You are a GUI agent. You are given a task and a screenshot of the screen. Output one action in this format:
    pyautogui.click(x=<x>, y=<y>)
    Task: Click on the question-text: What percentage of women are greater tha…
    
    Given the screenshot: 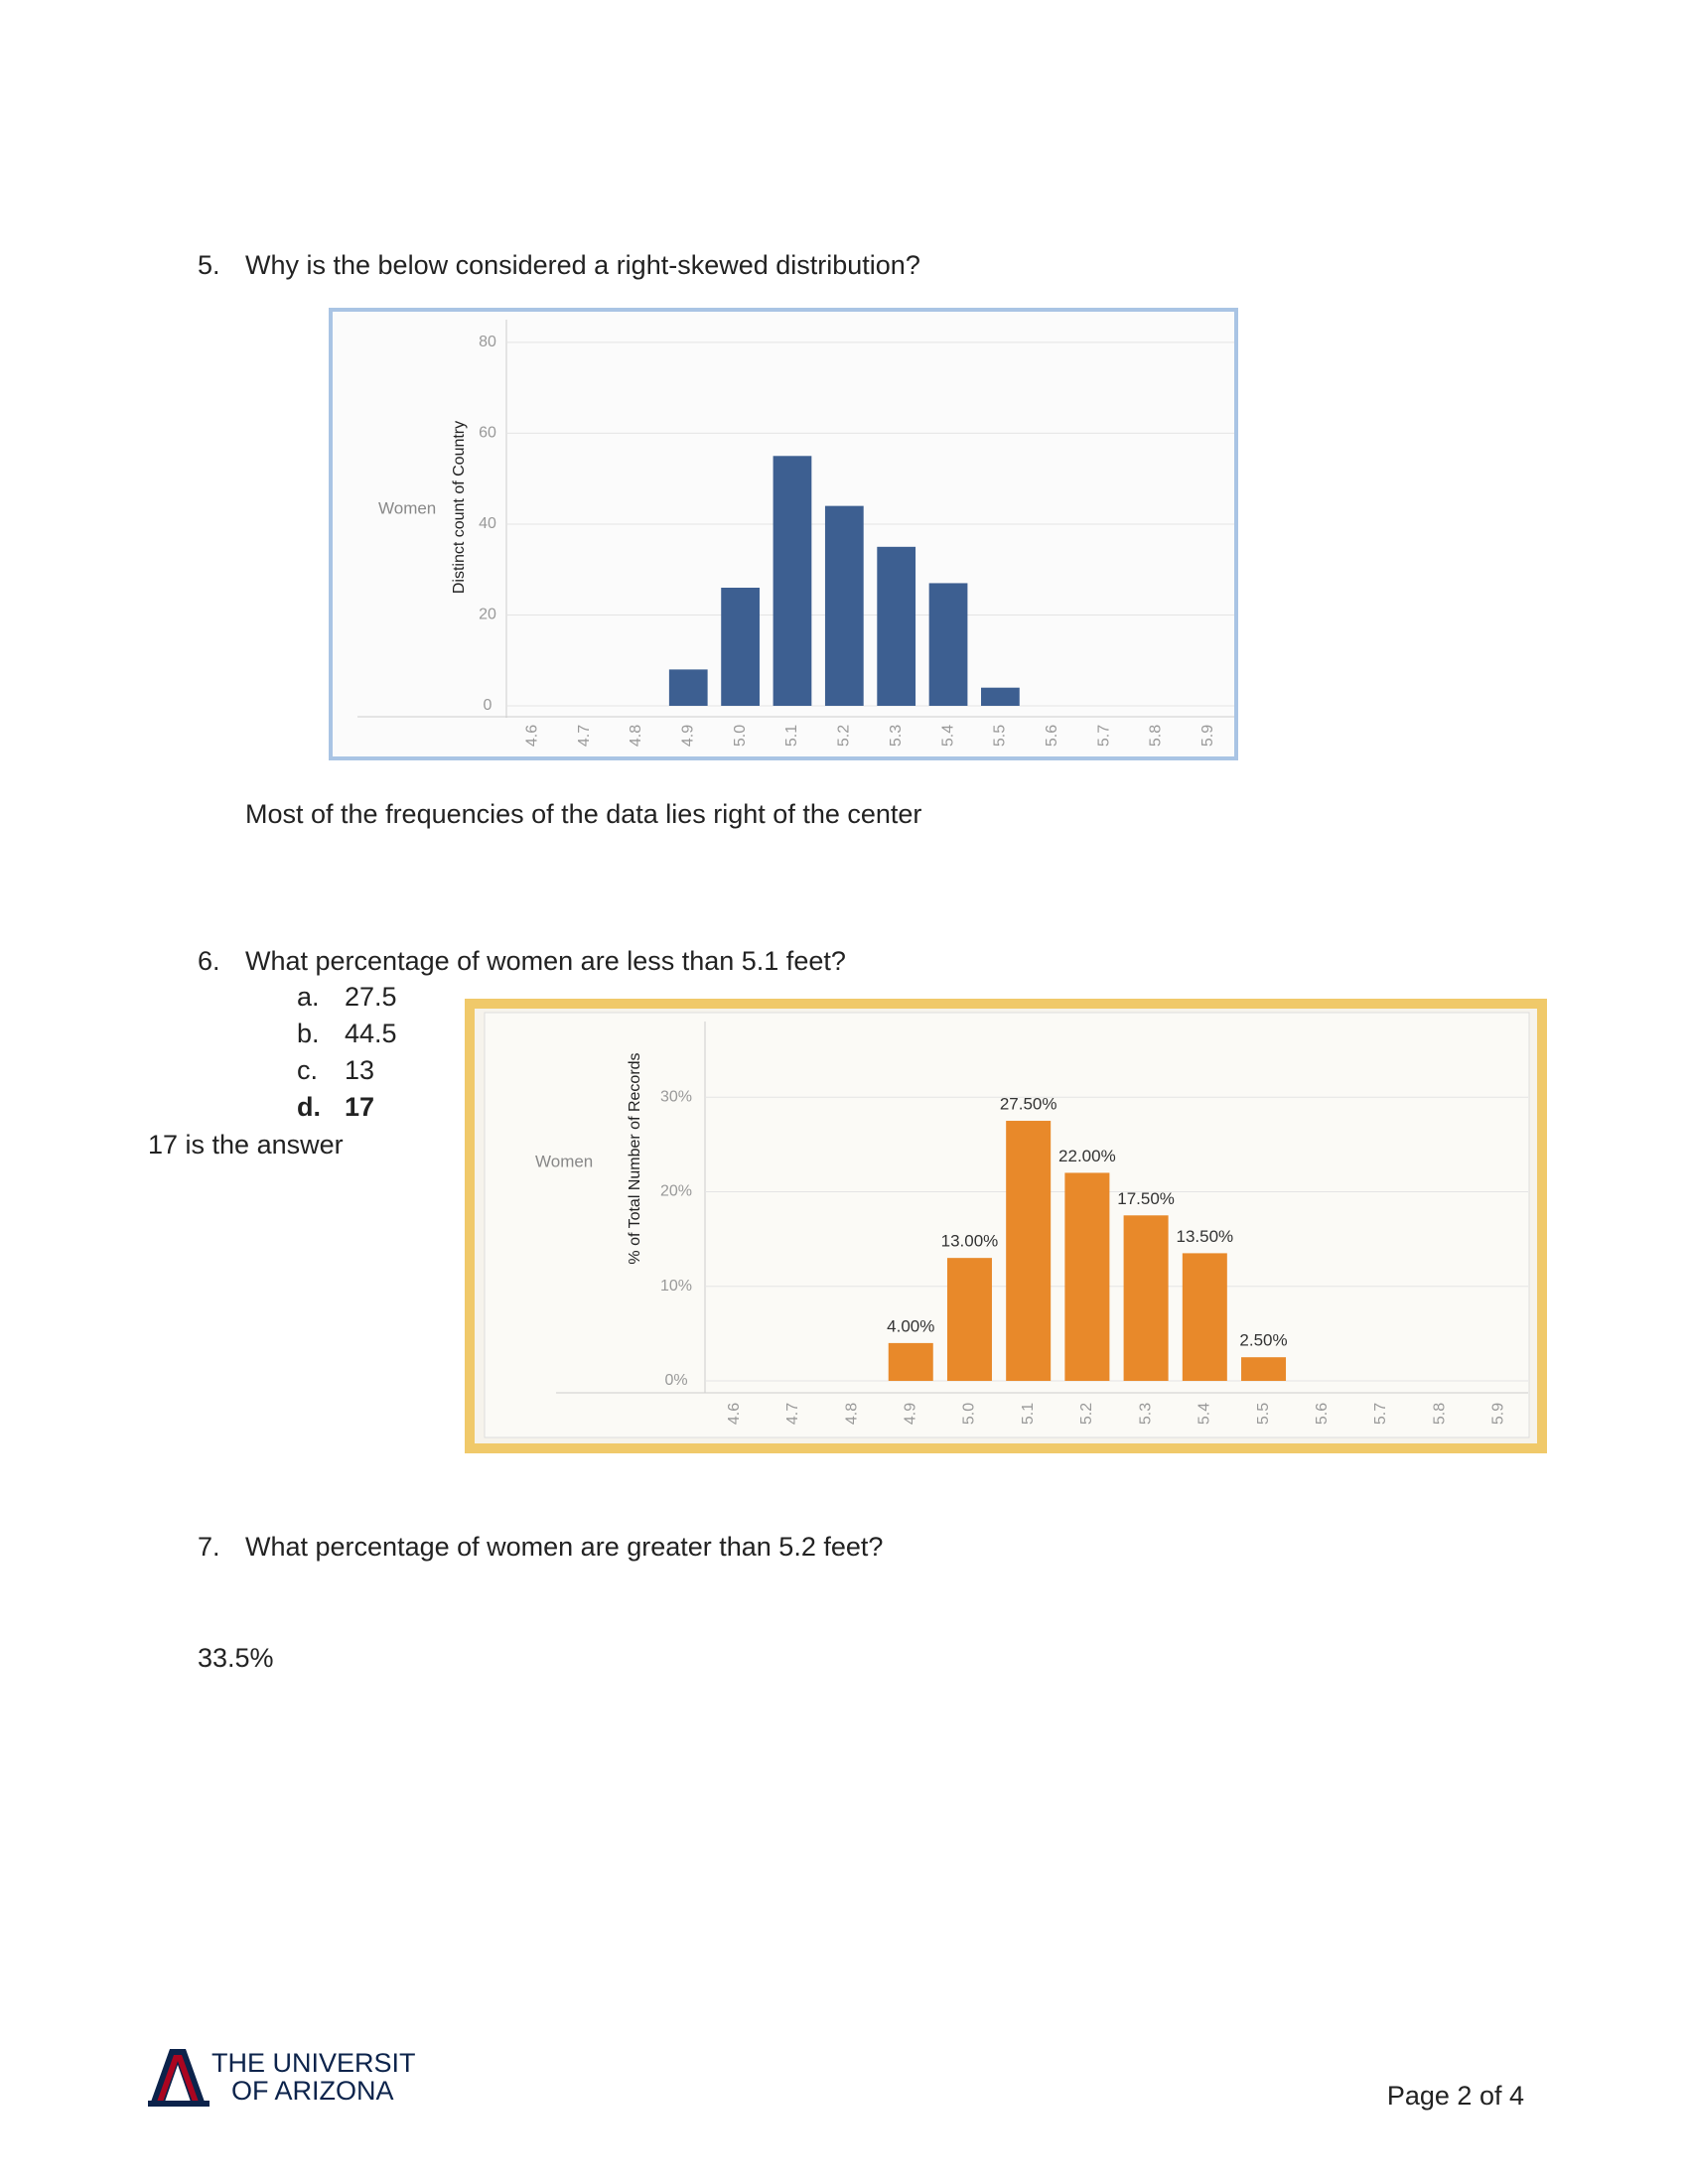 What is the action you would take?
    pyautogui.click(x=564, y=1547)
    